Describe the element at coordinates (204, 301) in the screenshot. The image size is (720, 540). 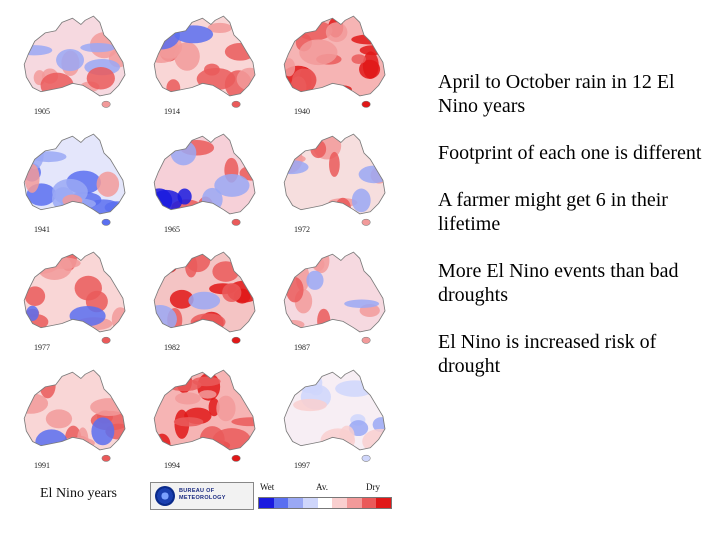
I see `rainfall-map-1982: 1982` at that location.